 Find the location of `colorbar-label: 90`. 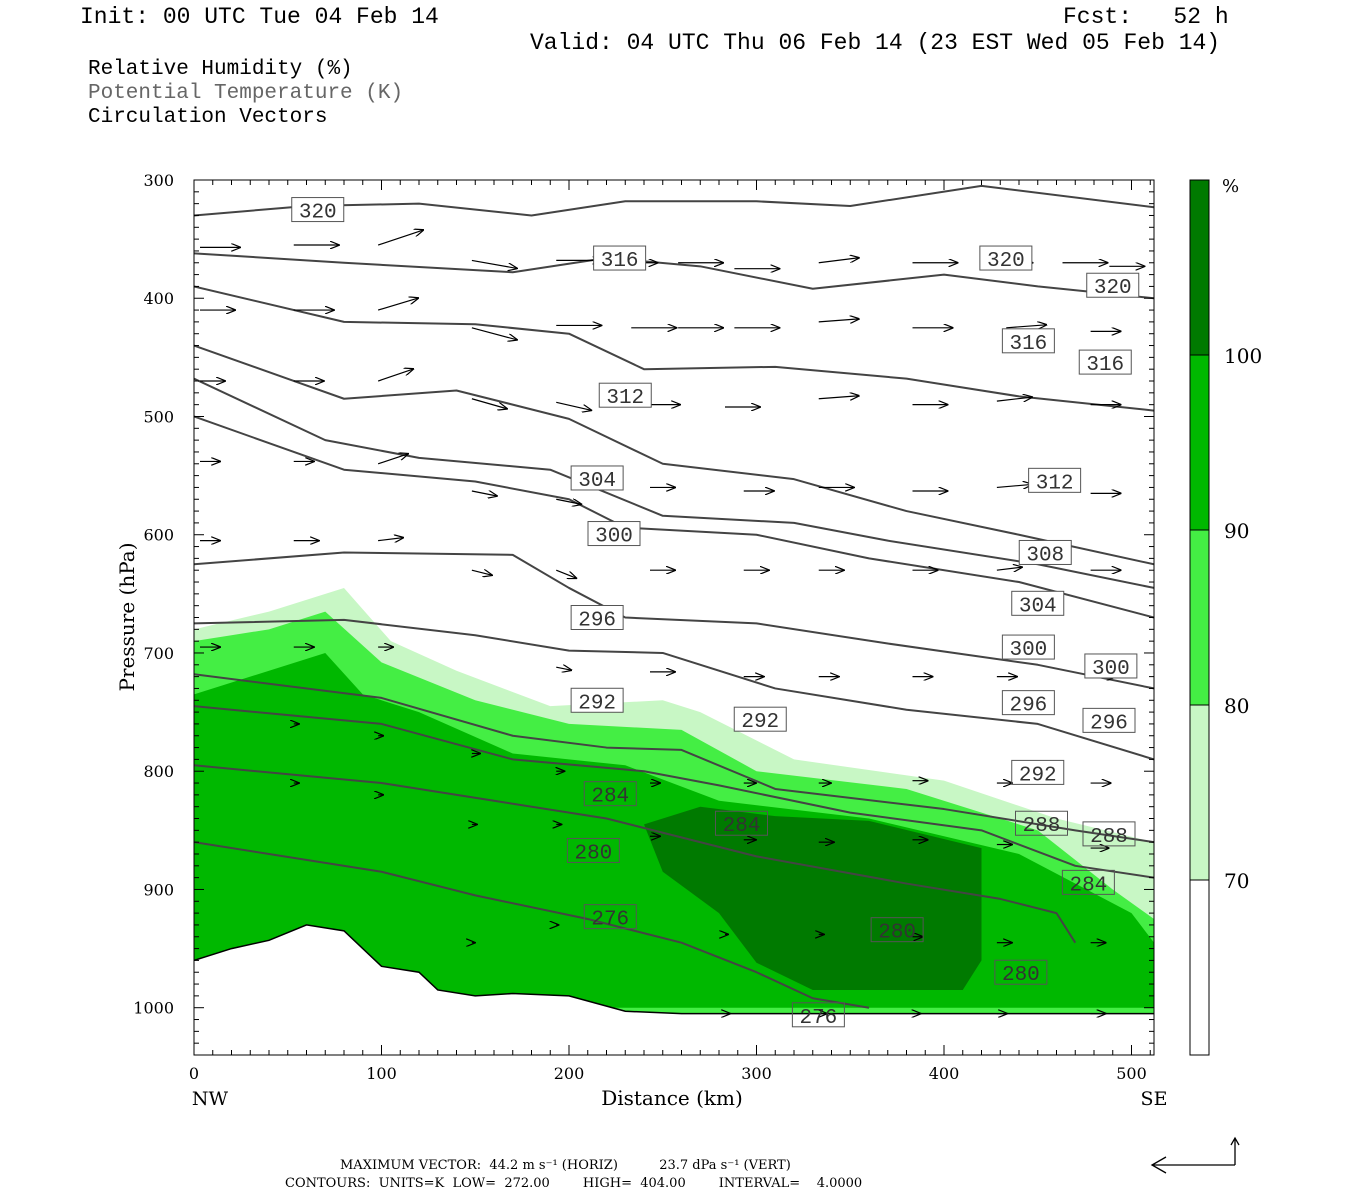

colorbar-label: 90 is located at coordinates (1236, 531).